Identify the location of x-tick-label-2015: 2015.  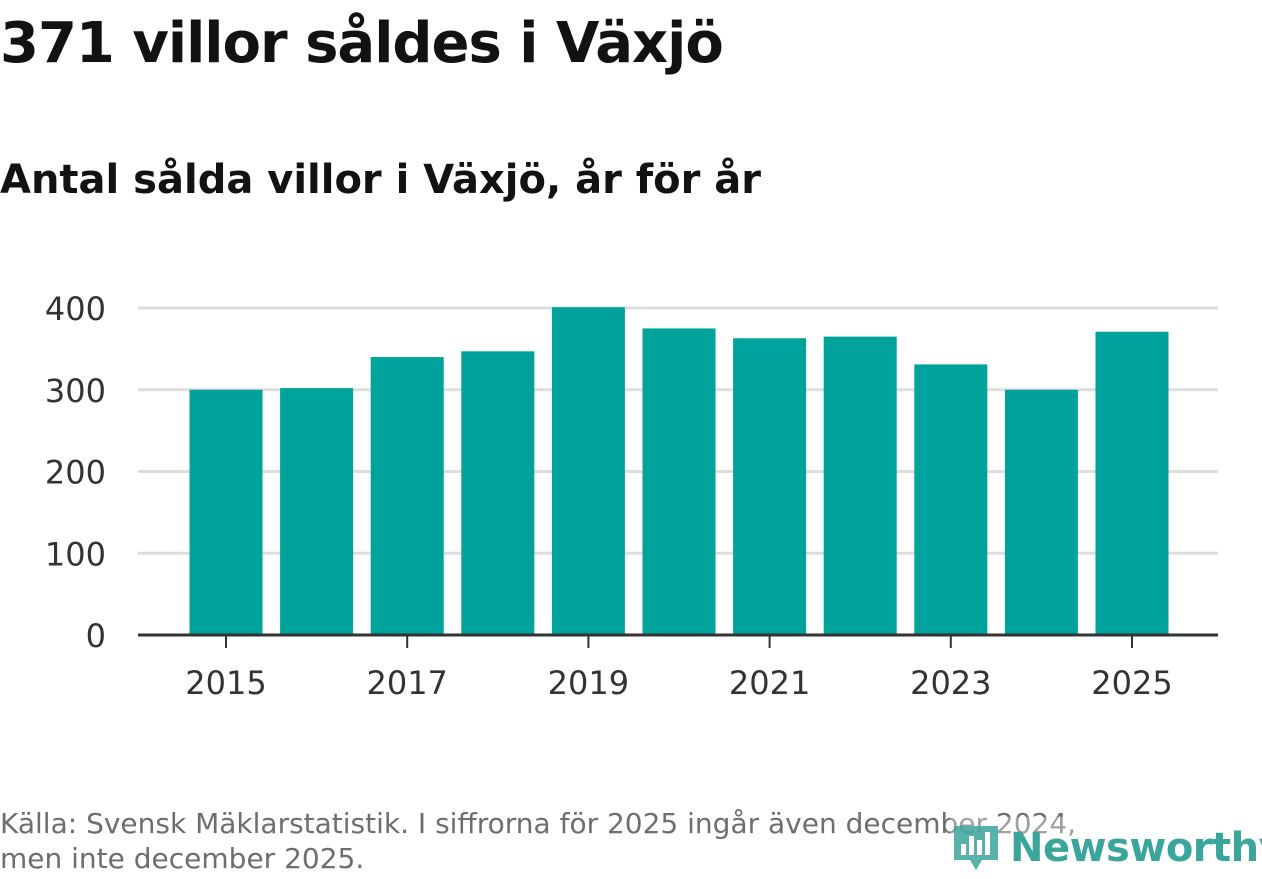
(225, 683).